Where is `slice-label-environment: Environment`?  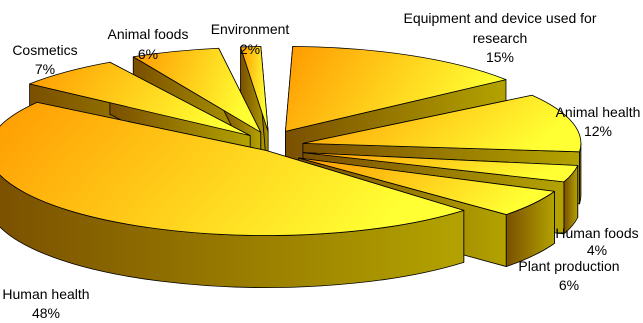 slice-label-environment: Environment is located at coordinates (250, 29).